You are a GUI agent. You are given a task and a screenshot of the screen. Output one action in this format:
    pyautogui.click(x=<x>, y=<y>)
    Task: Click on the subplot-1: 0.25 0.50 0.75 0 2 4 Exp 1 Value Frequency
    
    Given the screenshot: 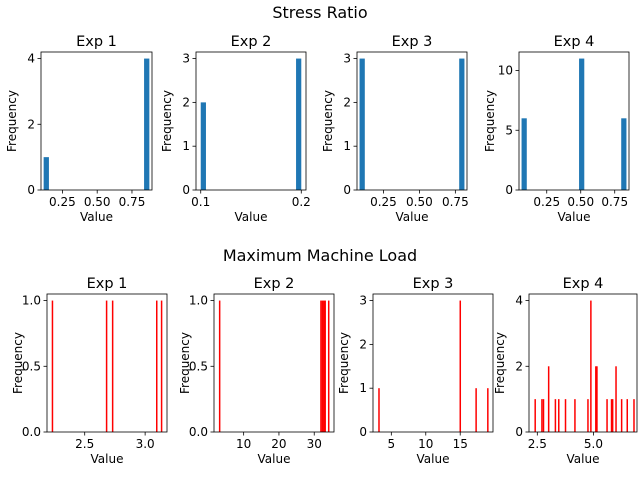 What is the action you would take?
    pyautogui.click(x=79, y=129)
    